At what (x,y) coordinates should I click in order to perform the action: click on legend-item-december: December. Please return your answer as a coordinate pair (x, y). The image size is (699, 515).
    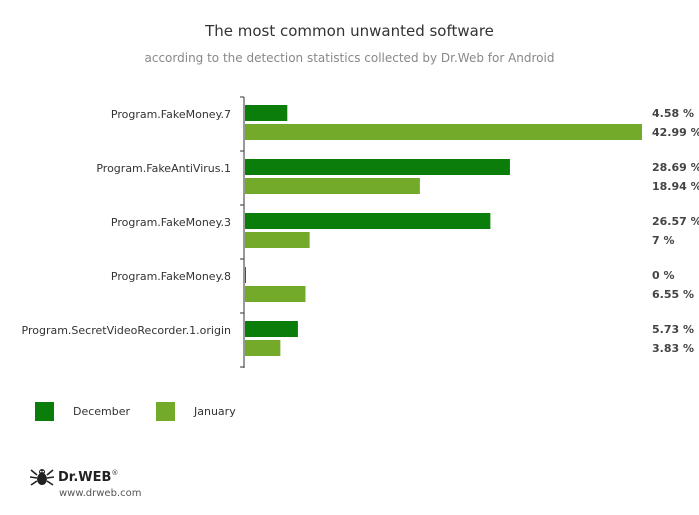
    Looking at the image, I should click on (82, 411).